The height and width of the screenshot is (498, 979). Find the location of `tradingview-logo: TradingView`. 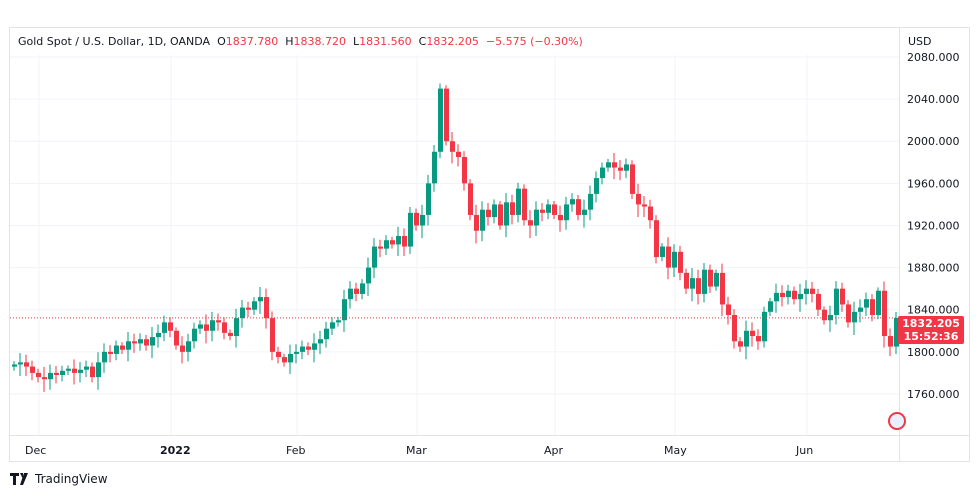

tradingview-logo: TradingView is located at coordinates (59, 479).